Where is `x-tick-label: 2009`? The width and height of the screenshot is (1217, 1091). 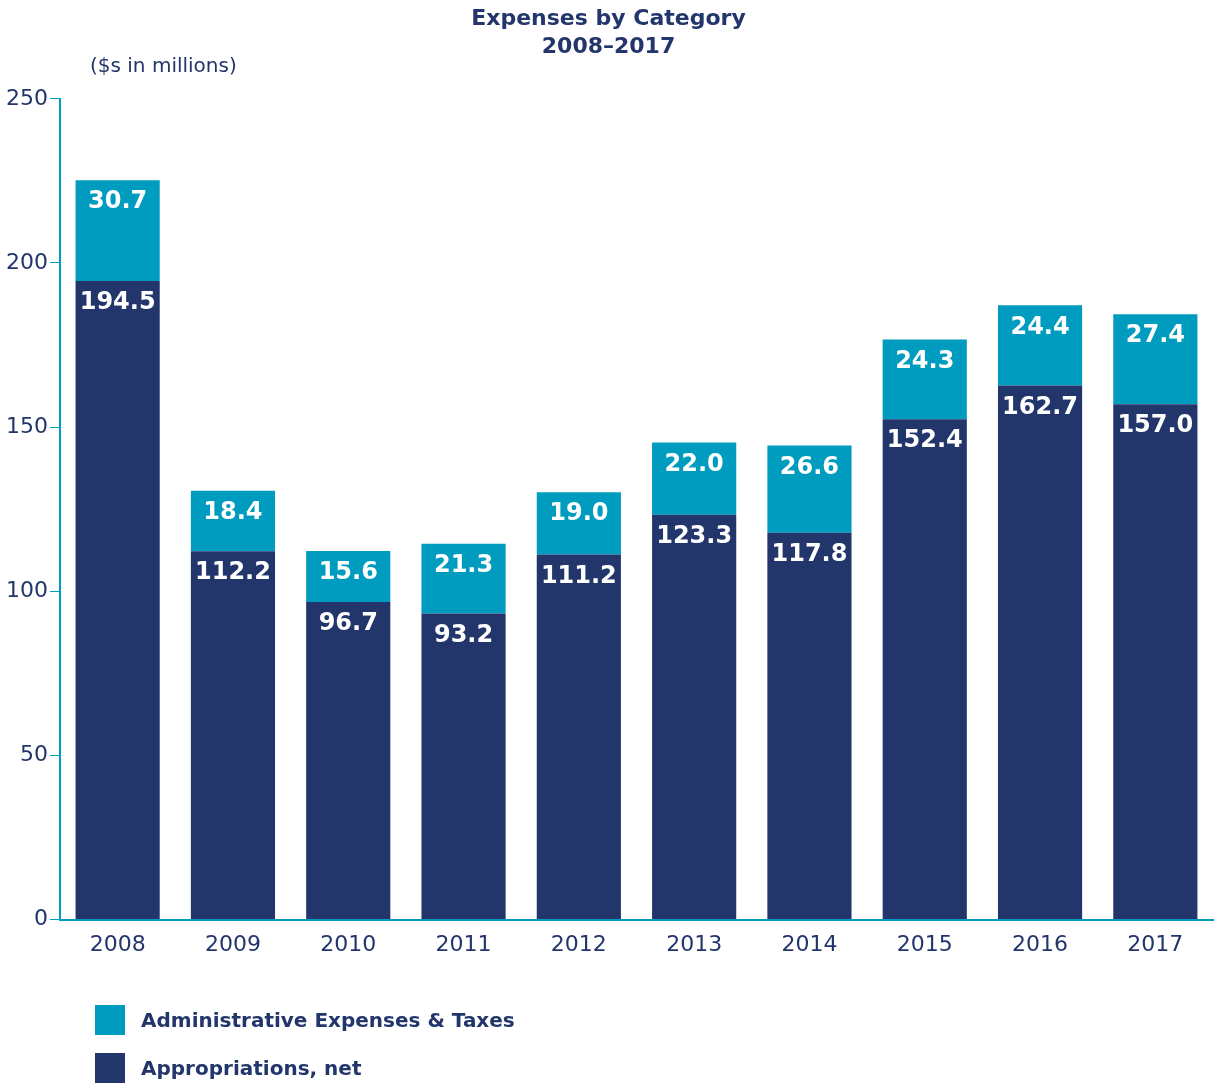
x-tick-label: 2009 is located at coordinates (232, 943).